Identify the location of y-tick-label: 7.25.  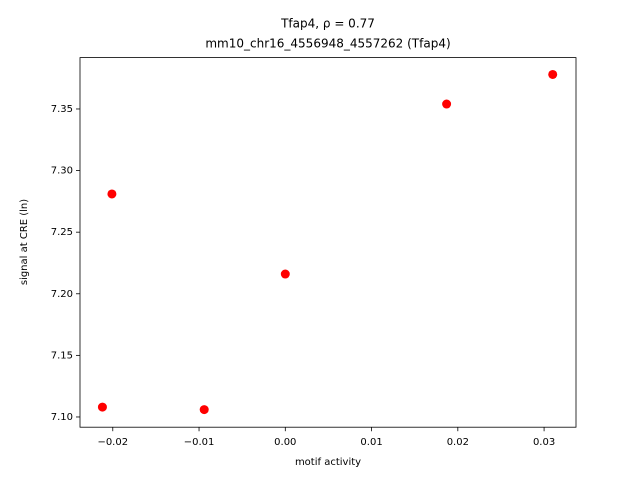
(62, 232).